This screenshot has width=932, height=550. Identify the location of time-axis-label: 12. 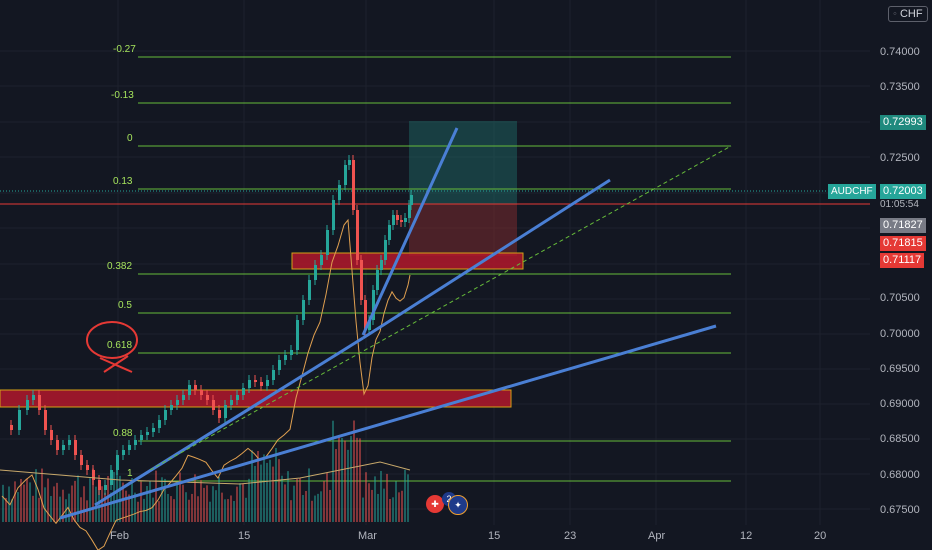
(746, 536).